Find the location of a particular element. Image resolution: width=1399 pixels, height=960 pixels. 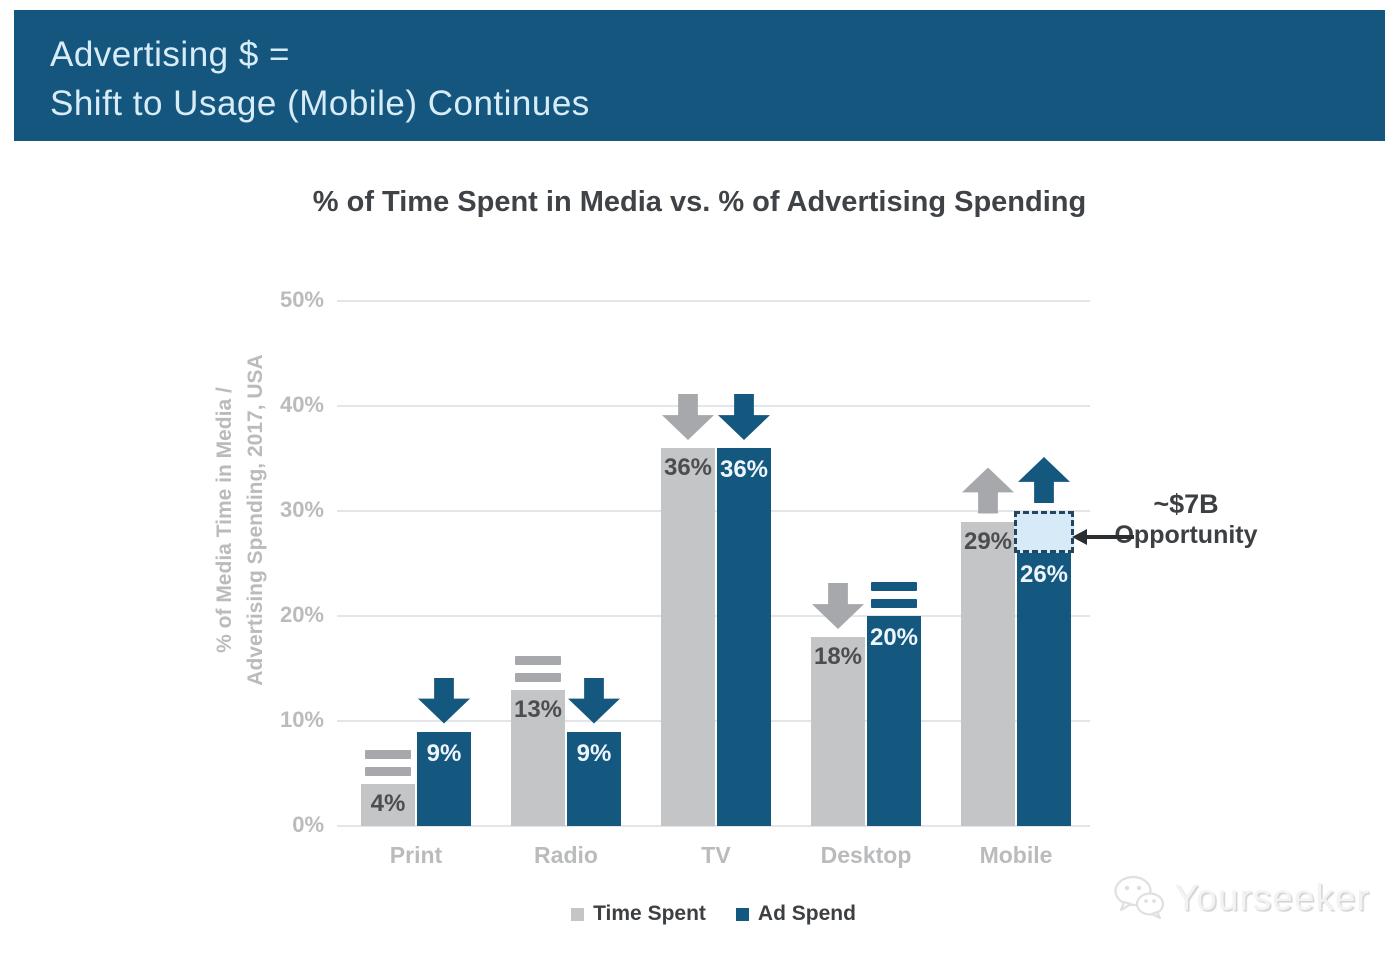

trend-down-arrow-icon-time-spent-tv is located at coordinates (688, 417).